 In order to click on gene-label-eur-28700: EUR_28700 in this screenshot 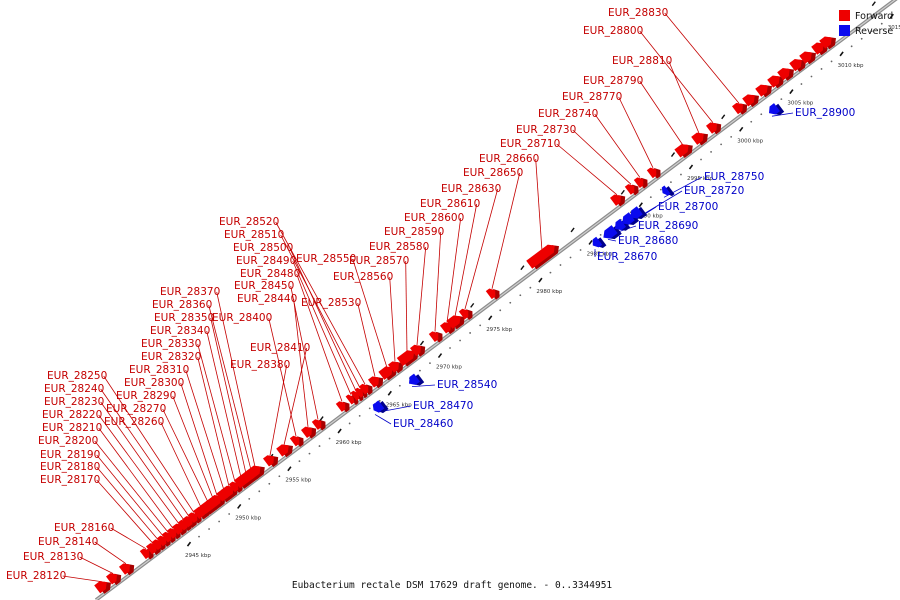, I will do `click(688, 207)`.